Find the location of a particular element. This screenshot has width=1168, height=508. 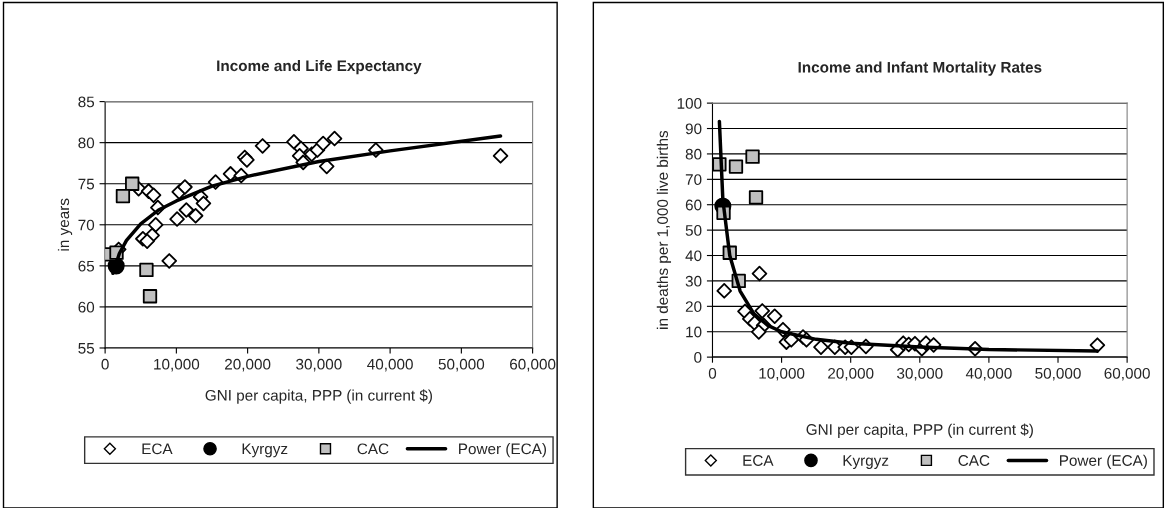

y-tick-label: 65 is located at coordinates (86, 266).